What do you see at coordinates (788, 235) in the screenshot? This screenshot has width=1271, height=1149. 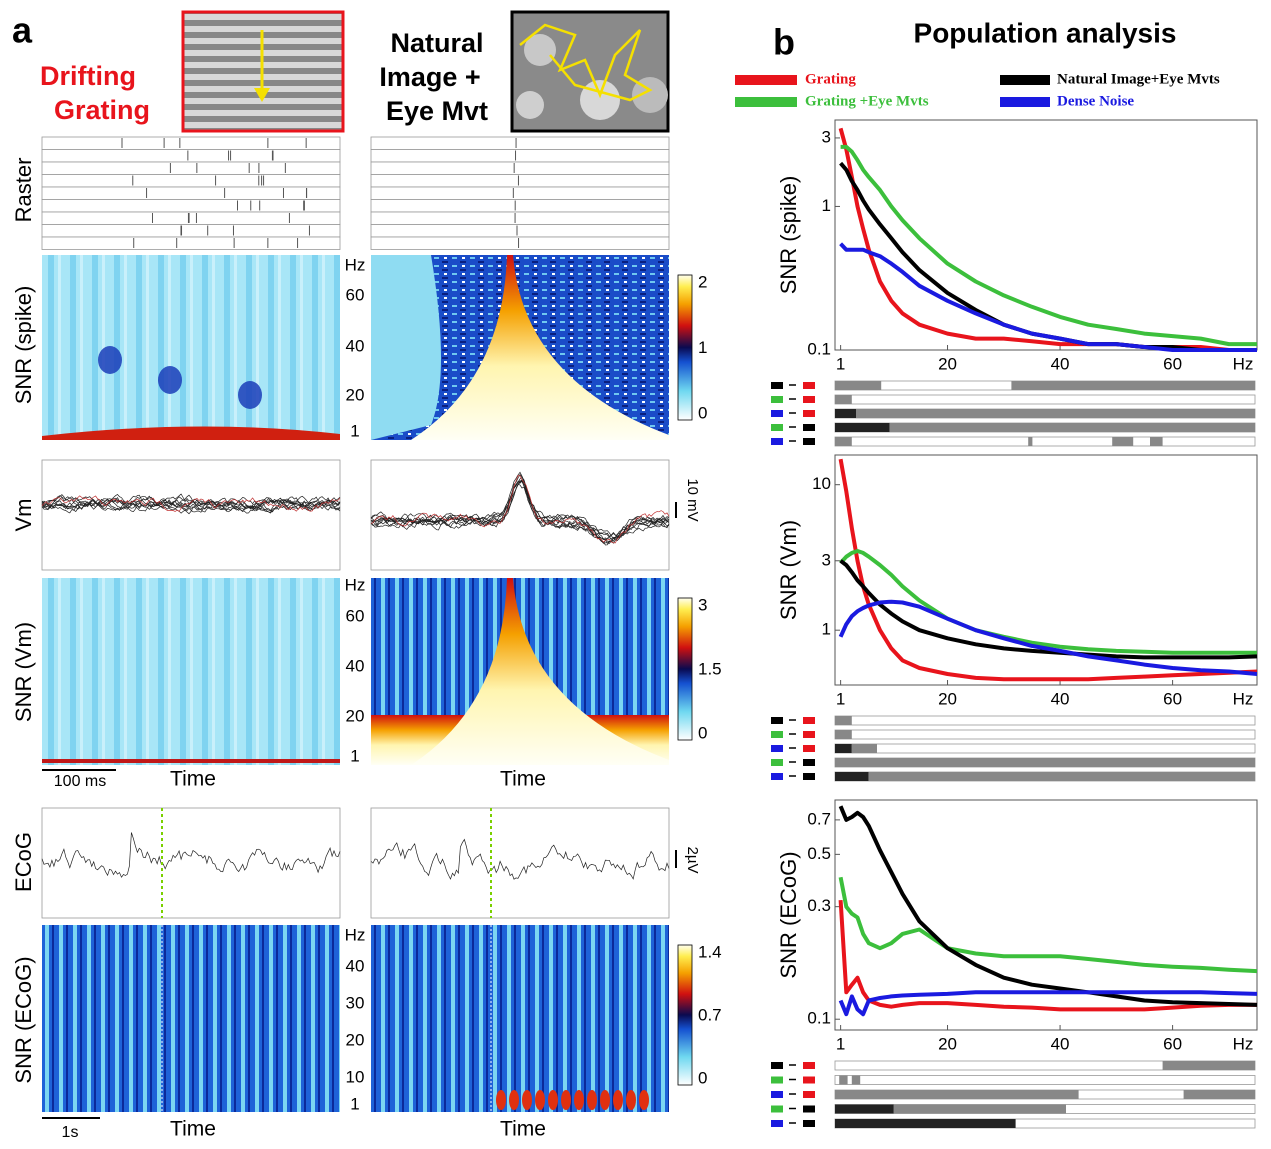 I see `y-axis-label: SNR (spike)` at bounding box center [788, 235].